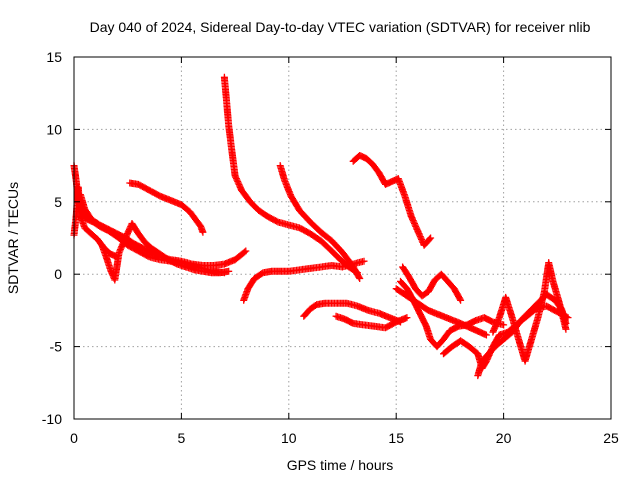  I want to click on x-tick-label: 20, so click(504, 438).